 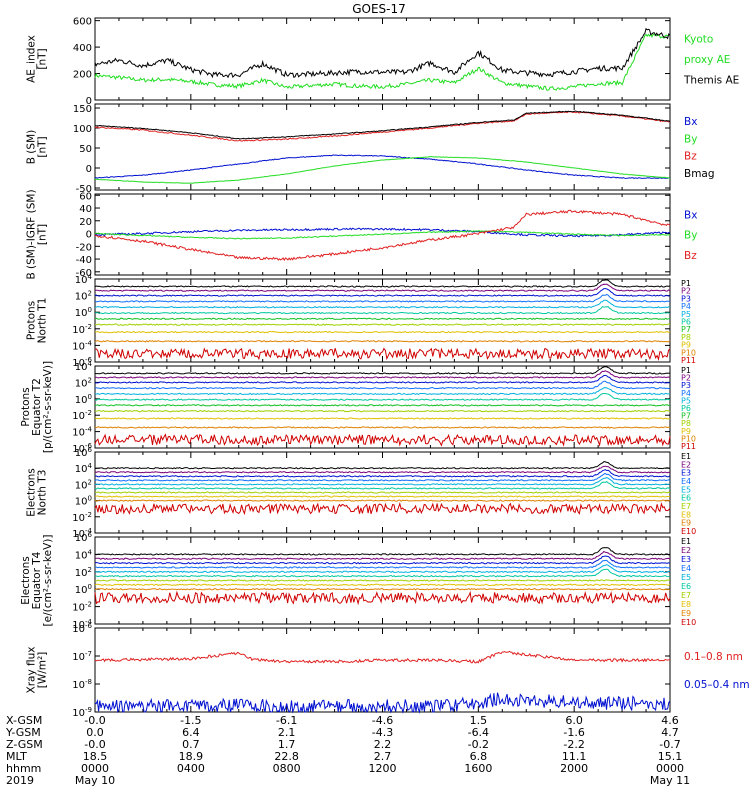 I want to click on y-axis-label: Protons, so click(x=32, y=320).